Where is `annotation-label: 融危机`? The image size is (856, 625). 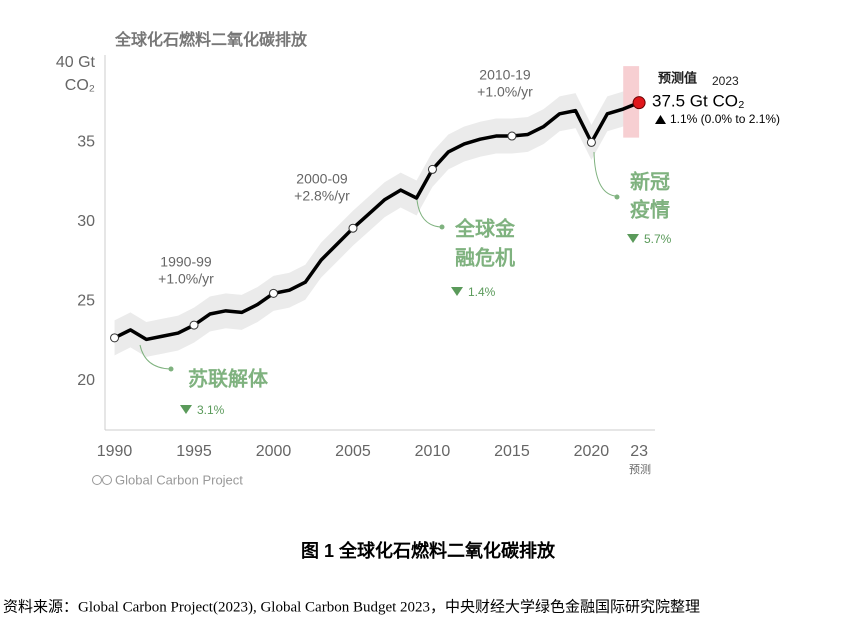 annotation-label: 融危机 is located at coordinates (485, 257).